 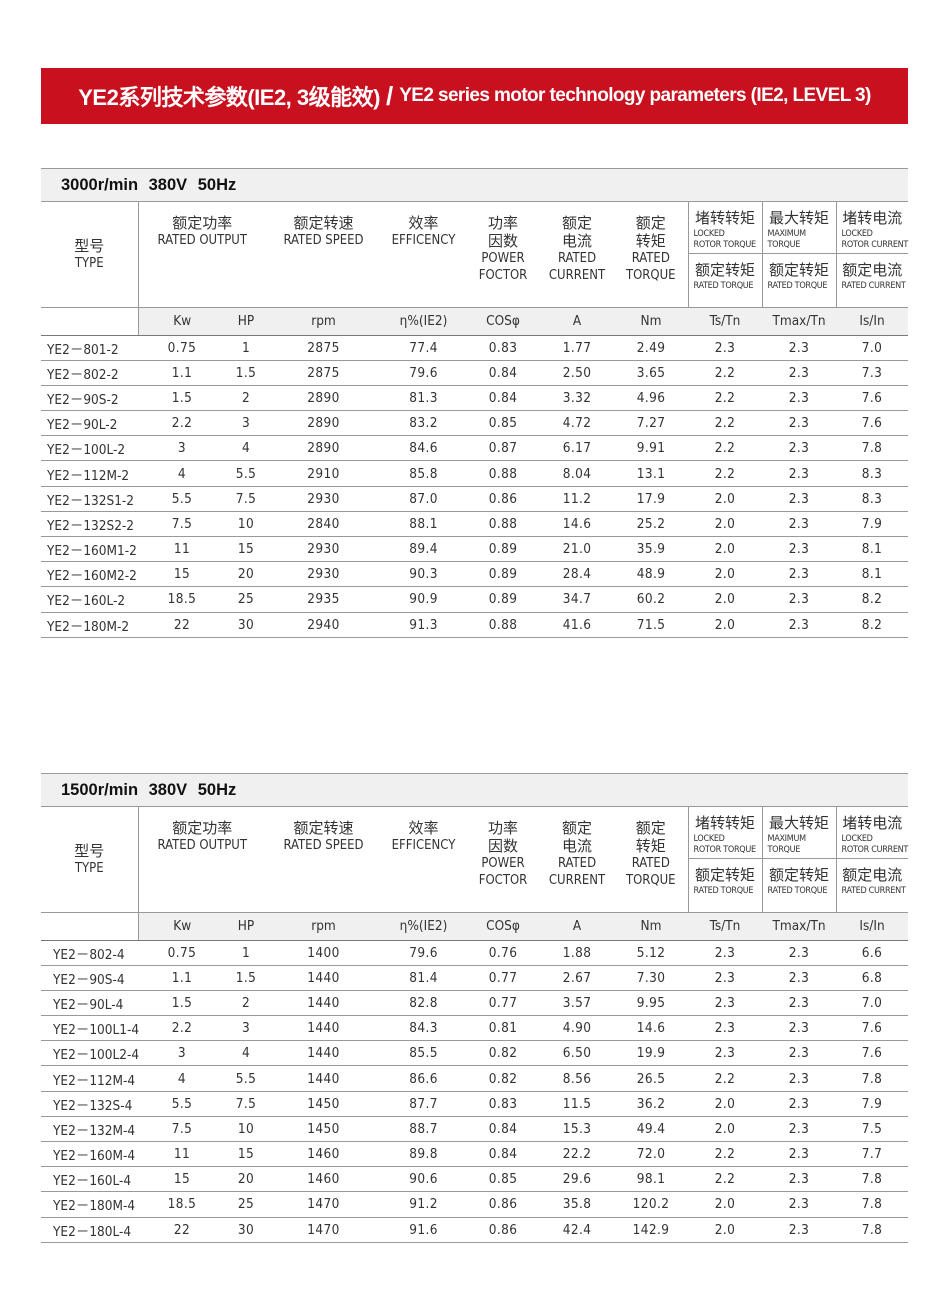 I want to click on value-cell: 13.1, so click(x=651, y=473).